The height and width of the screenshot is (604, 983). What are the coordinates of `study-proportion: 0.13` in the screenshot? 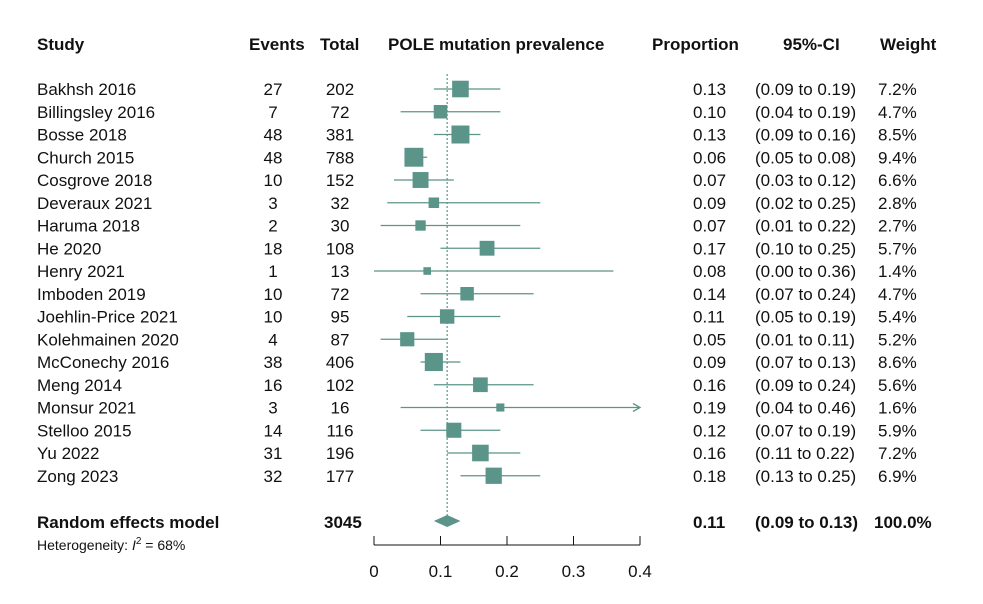 It's located at (709, 135).